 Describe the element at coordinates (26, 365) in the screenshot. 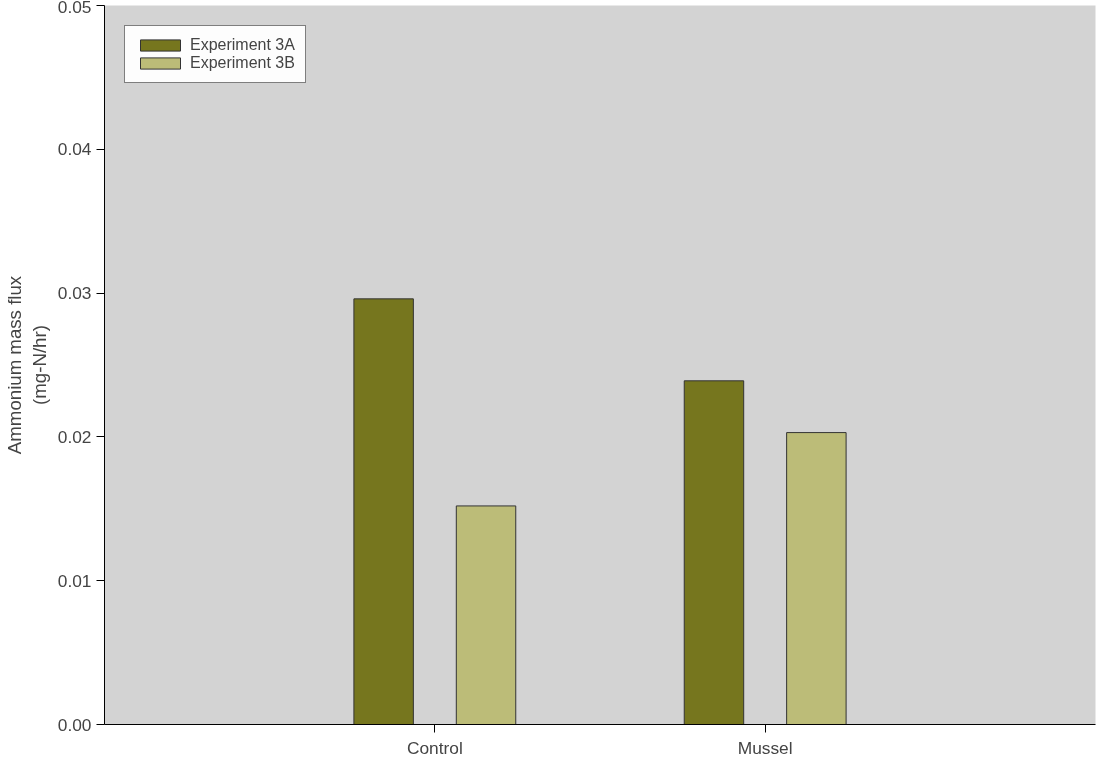

I see `y-axis-title: Ammonium mass flux (mg-N/hr)` at that location.